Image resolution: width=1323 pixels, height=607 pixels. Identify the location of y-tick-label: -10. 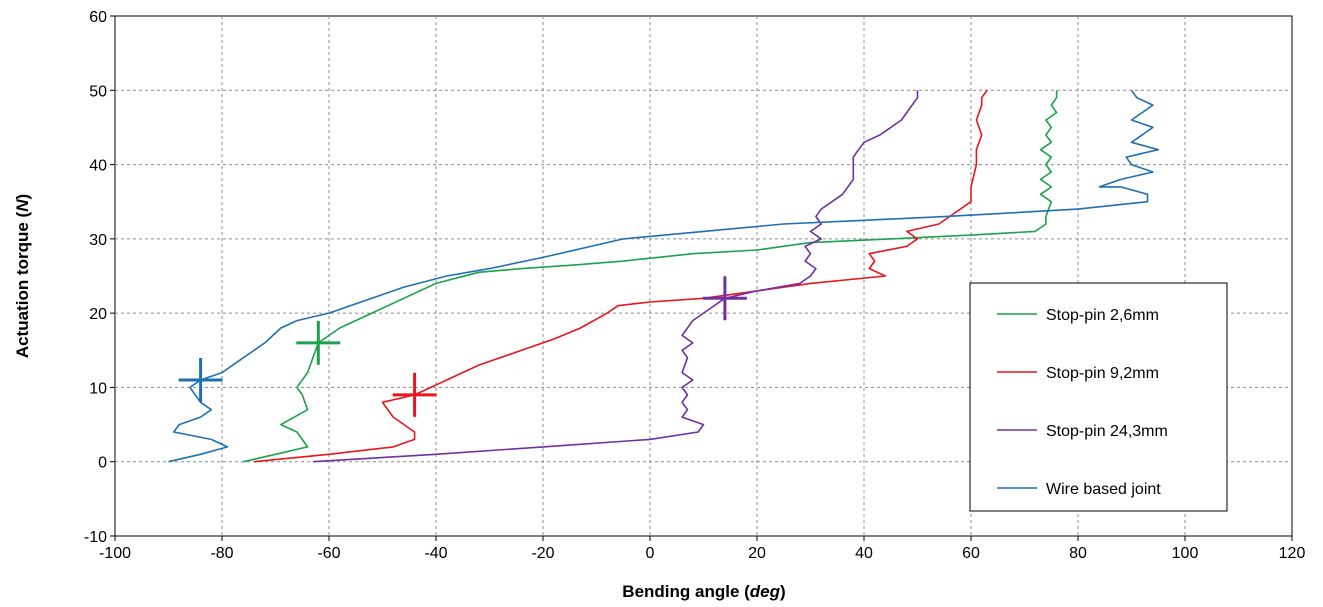
(95, 537).